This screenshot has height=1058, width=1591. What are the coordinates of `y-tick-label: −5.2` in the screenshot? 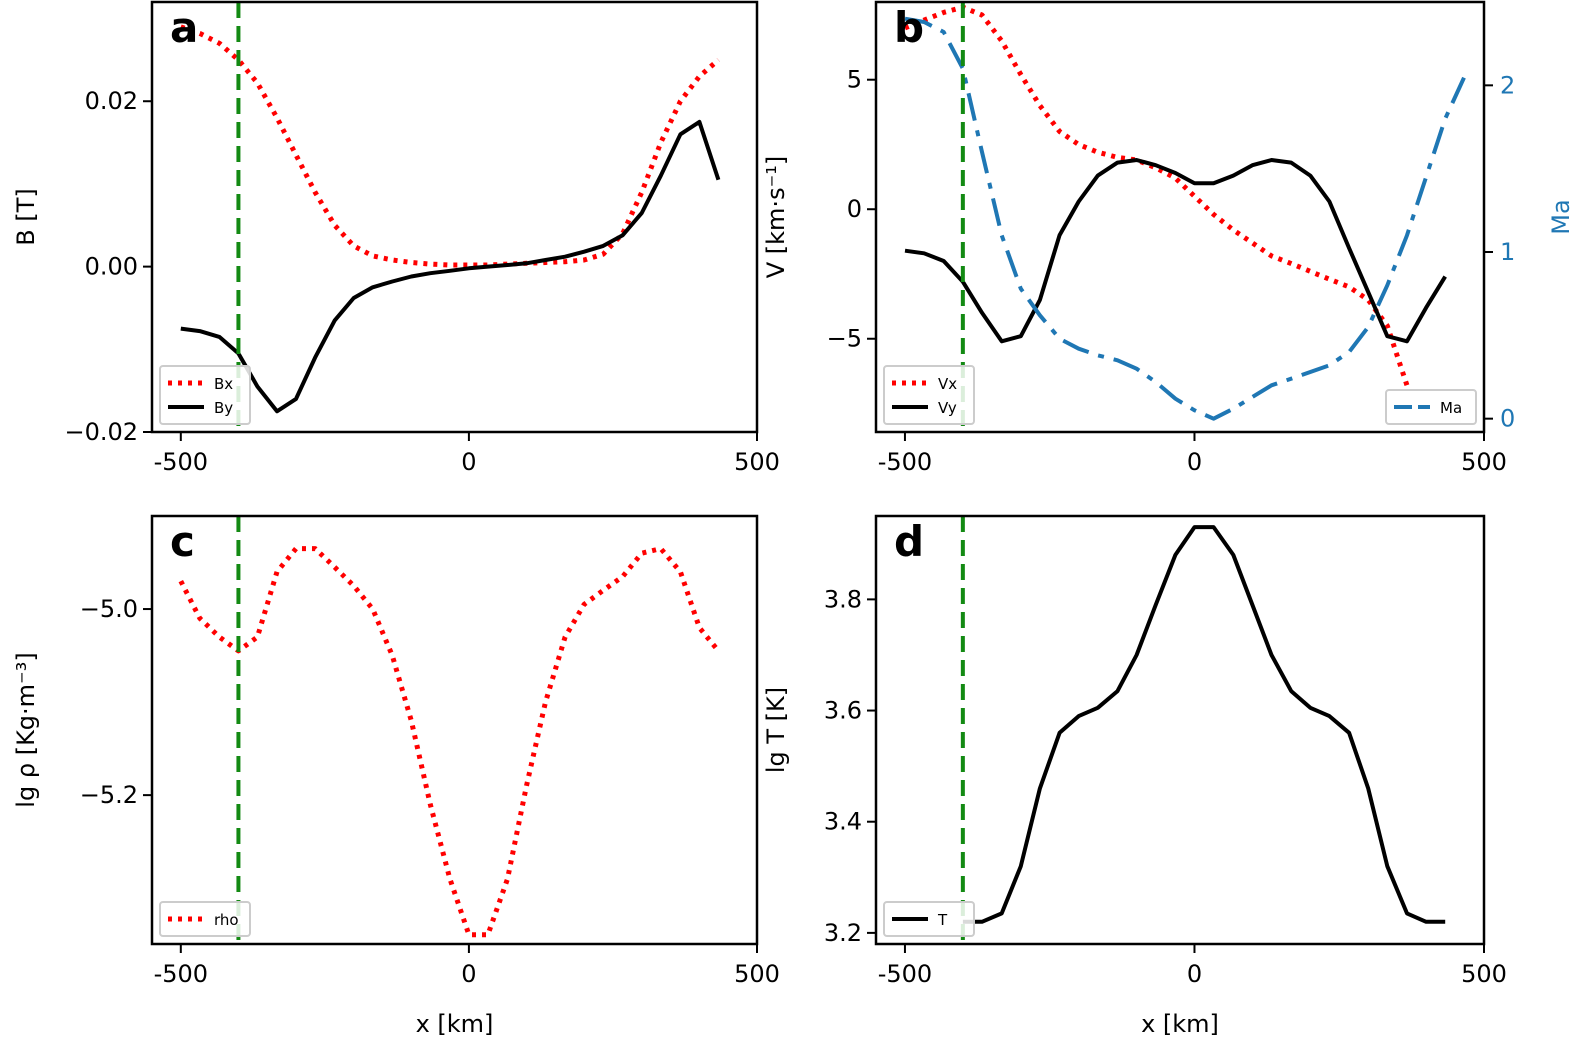 It's located at (109, 795).